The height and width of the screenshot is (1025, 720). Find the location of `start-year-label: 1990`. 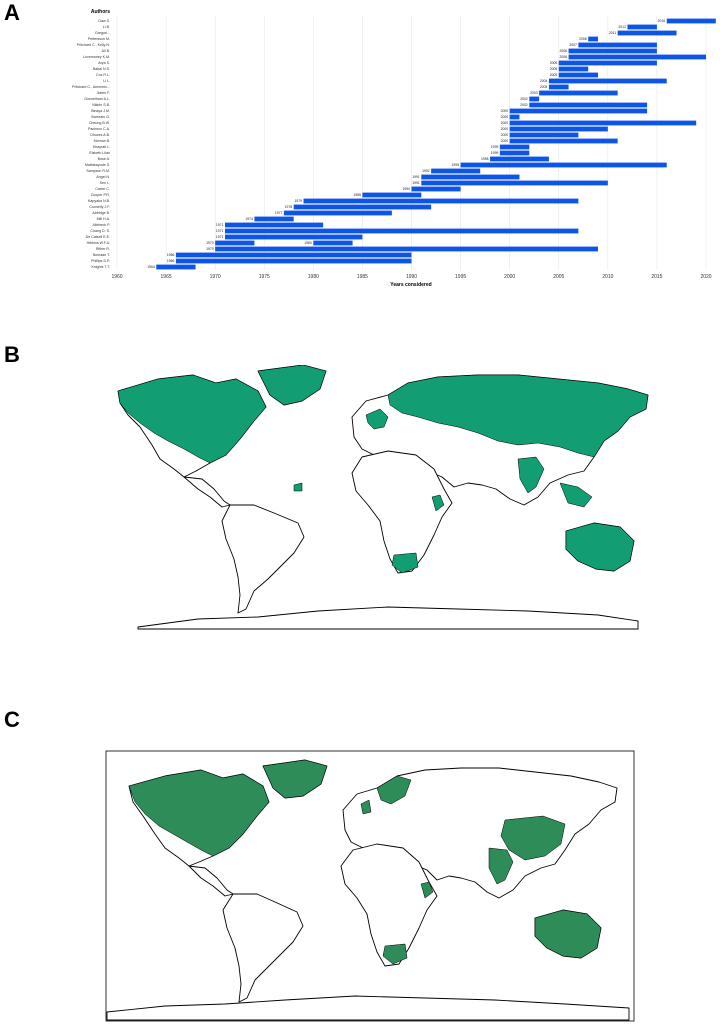

start-year-label: 1990 is located at coordinates (406, 189).